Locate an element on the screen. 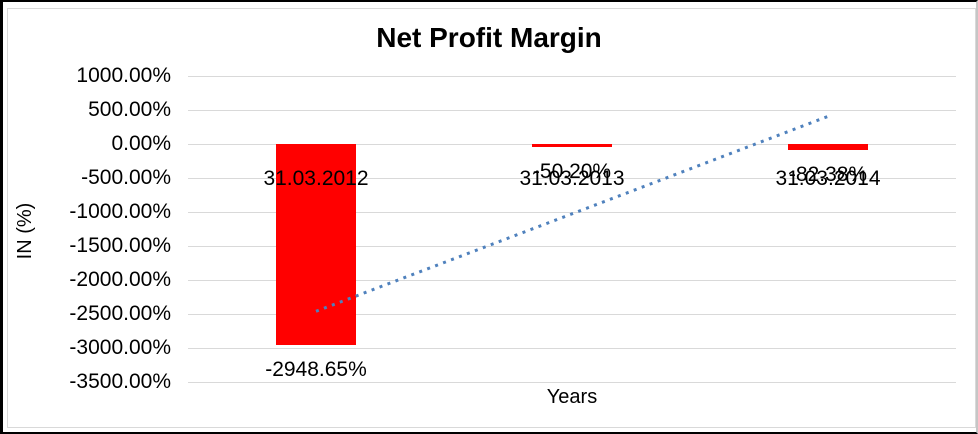 The height and width of the screenshot is (434, 978). y-tick-label: -1000.00% is located at coordinates (120, 211).